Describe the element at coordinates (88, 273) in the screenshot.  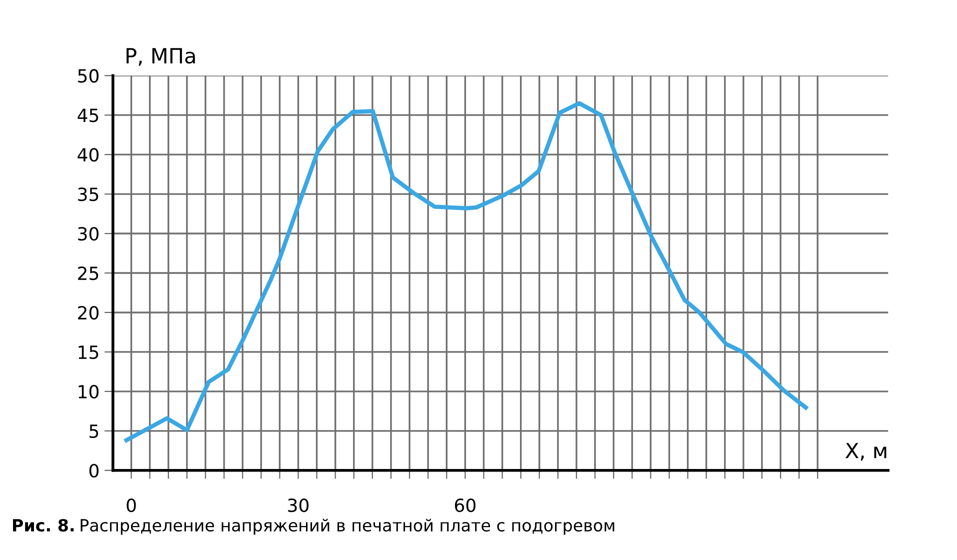
I see `y-tick-label: 25` at that location.